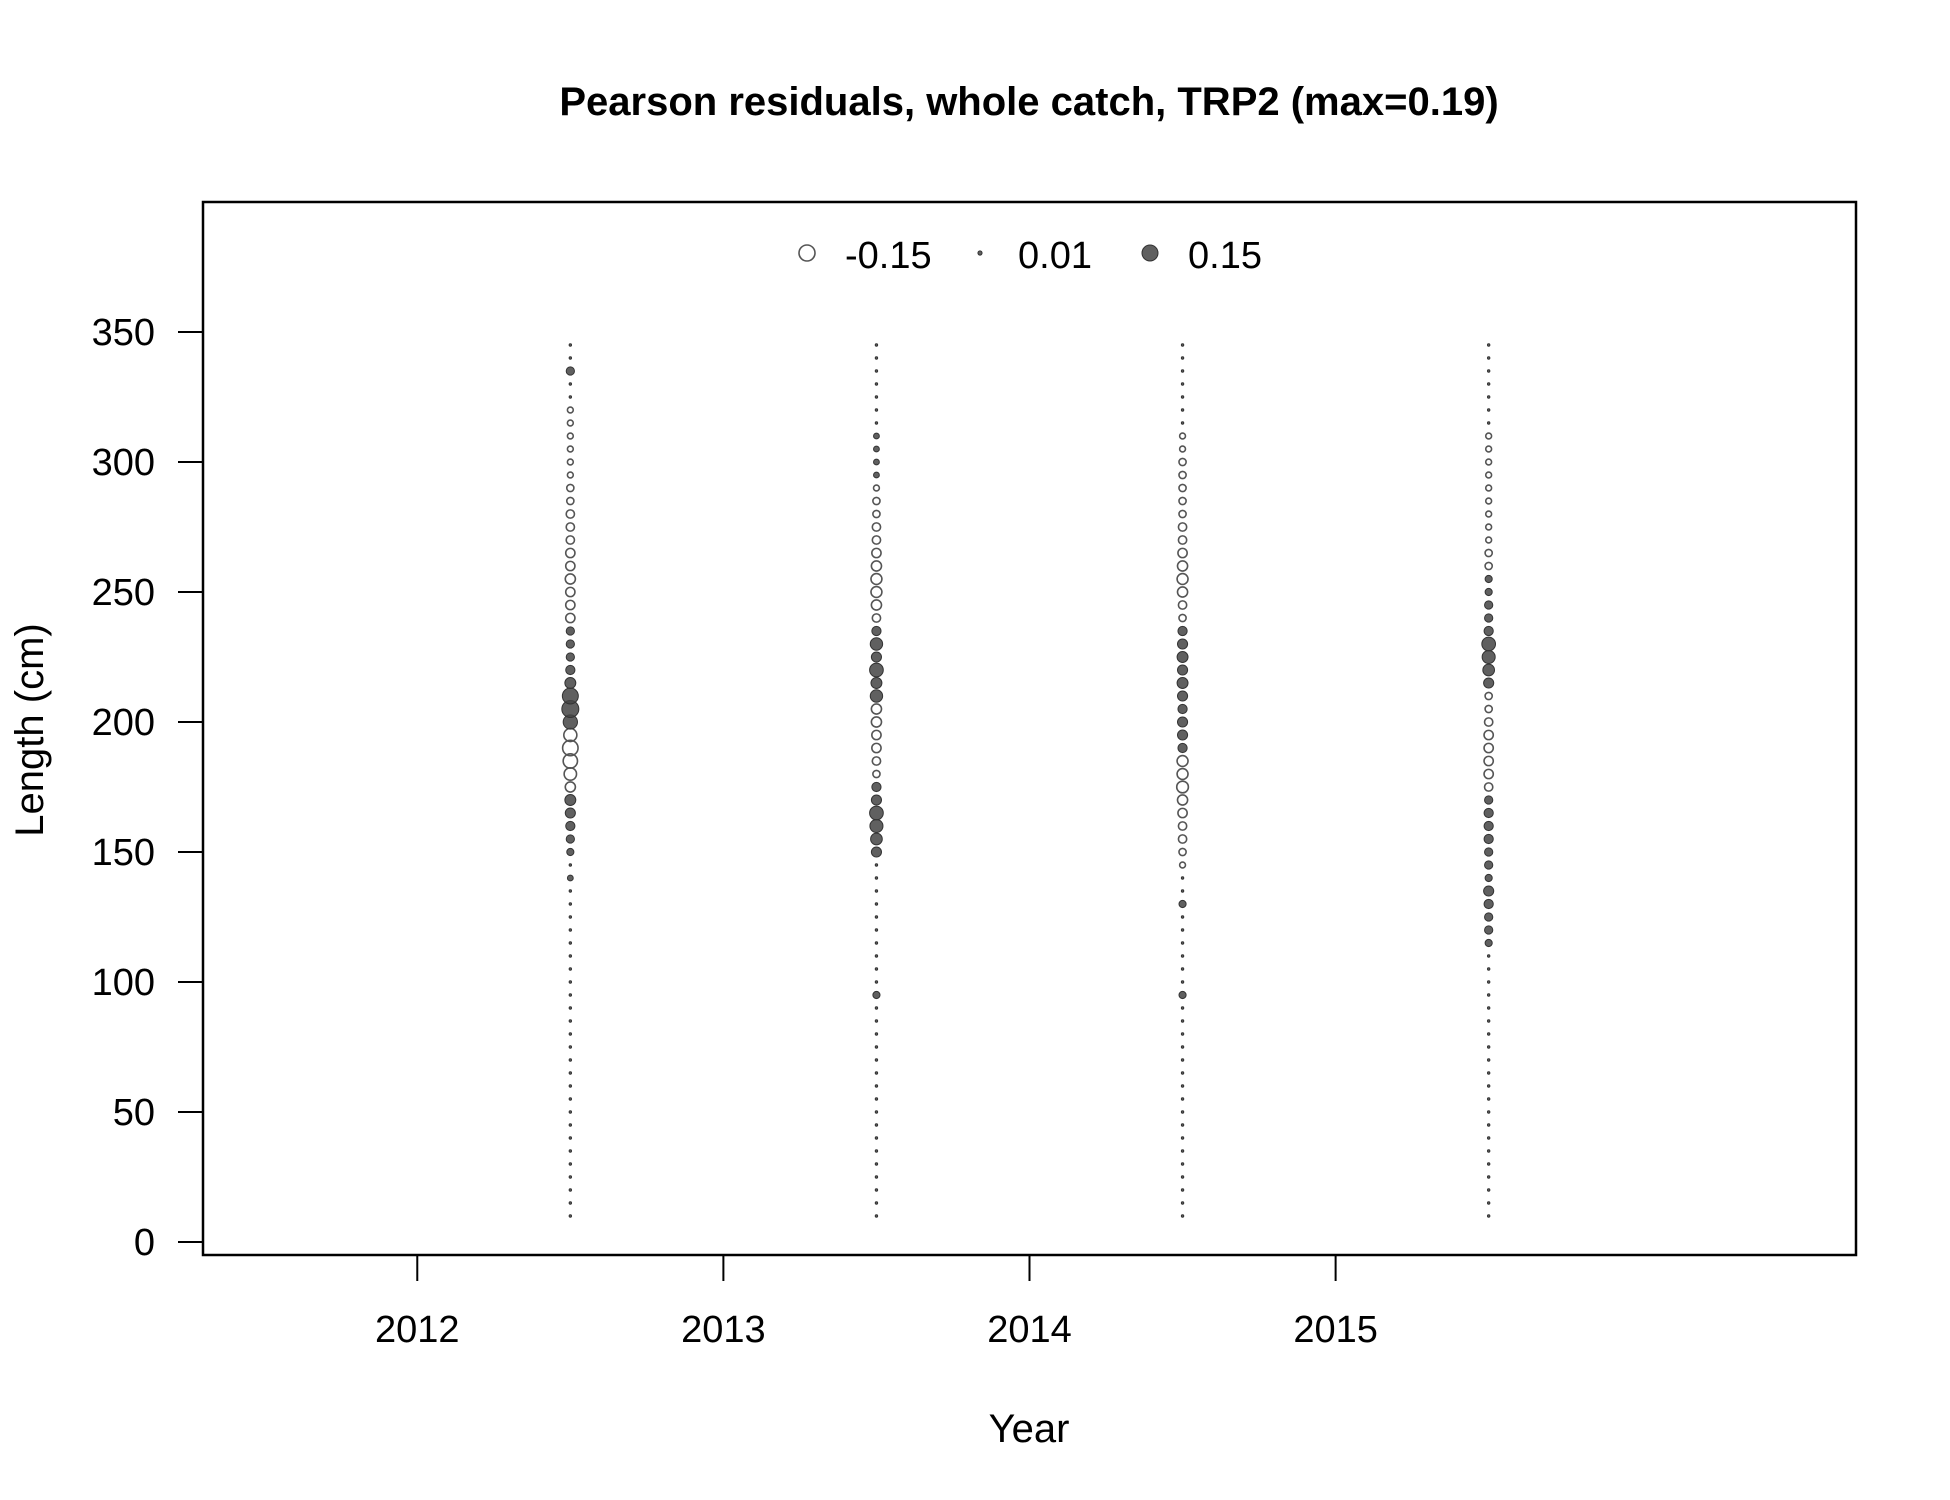 This screenshot has width=1950, height=1500. I want to click on x-tick-label: 2013, so click(723, 1330).